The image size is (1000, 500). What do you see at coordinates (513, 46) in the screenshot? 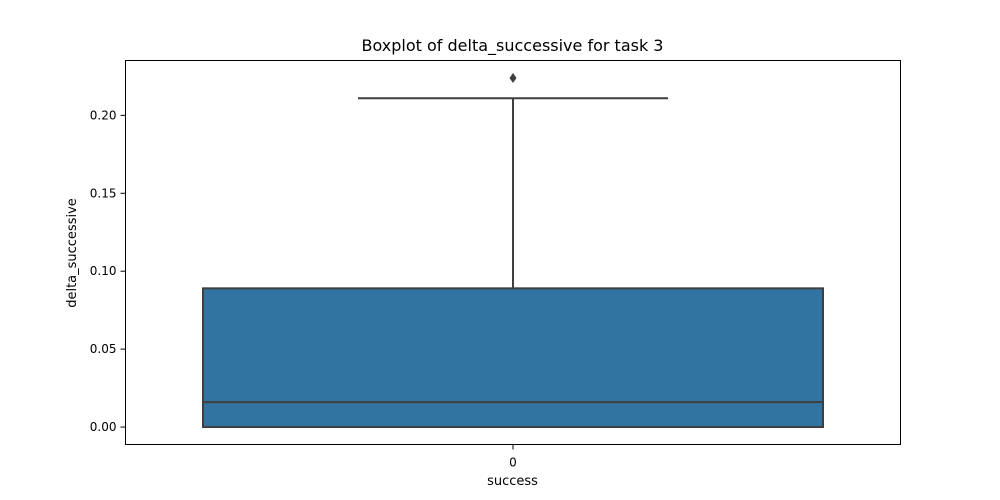
I see `chart-title: Boxplot of delta_successive for task 3` at bounding box center [513, 46].